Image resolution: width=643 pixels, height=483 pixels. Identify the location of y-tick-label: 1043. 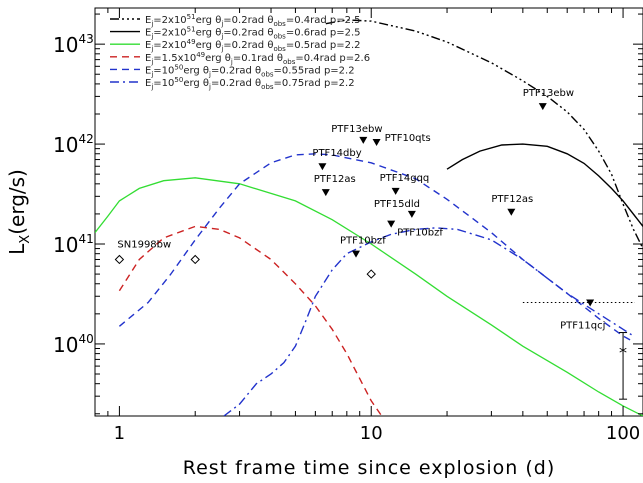
(73, 44).